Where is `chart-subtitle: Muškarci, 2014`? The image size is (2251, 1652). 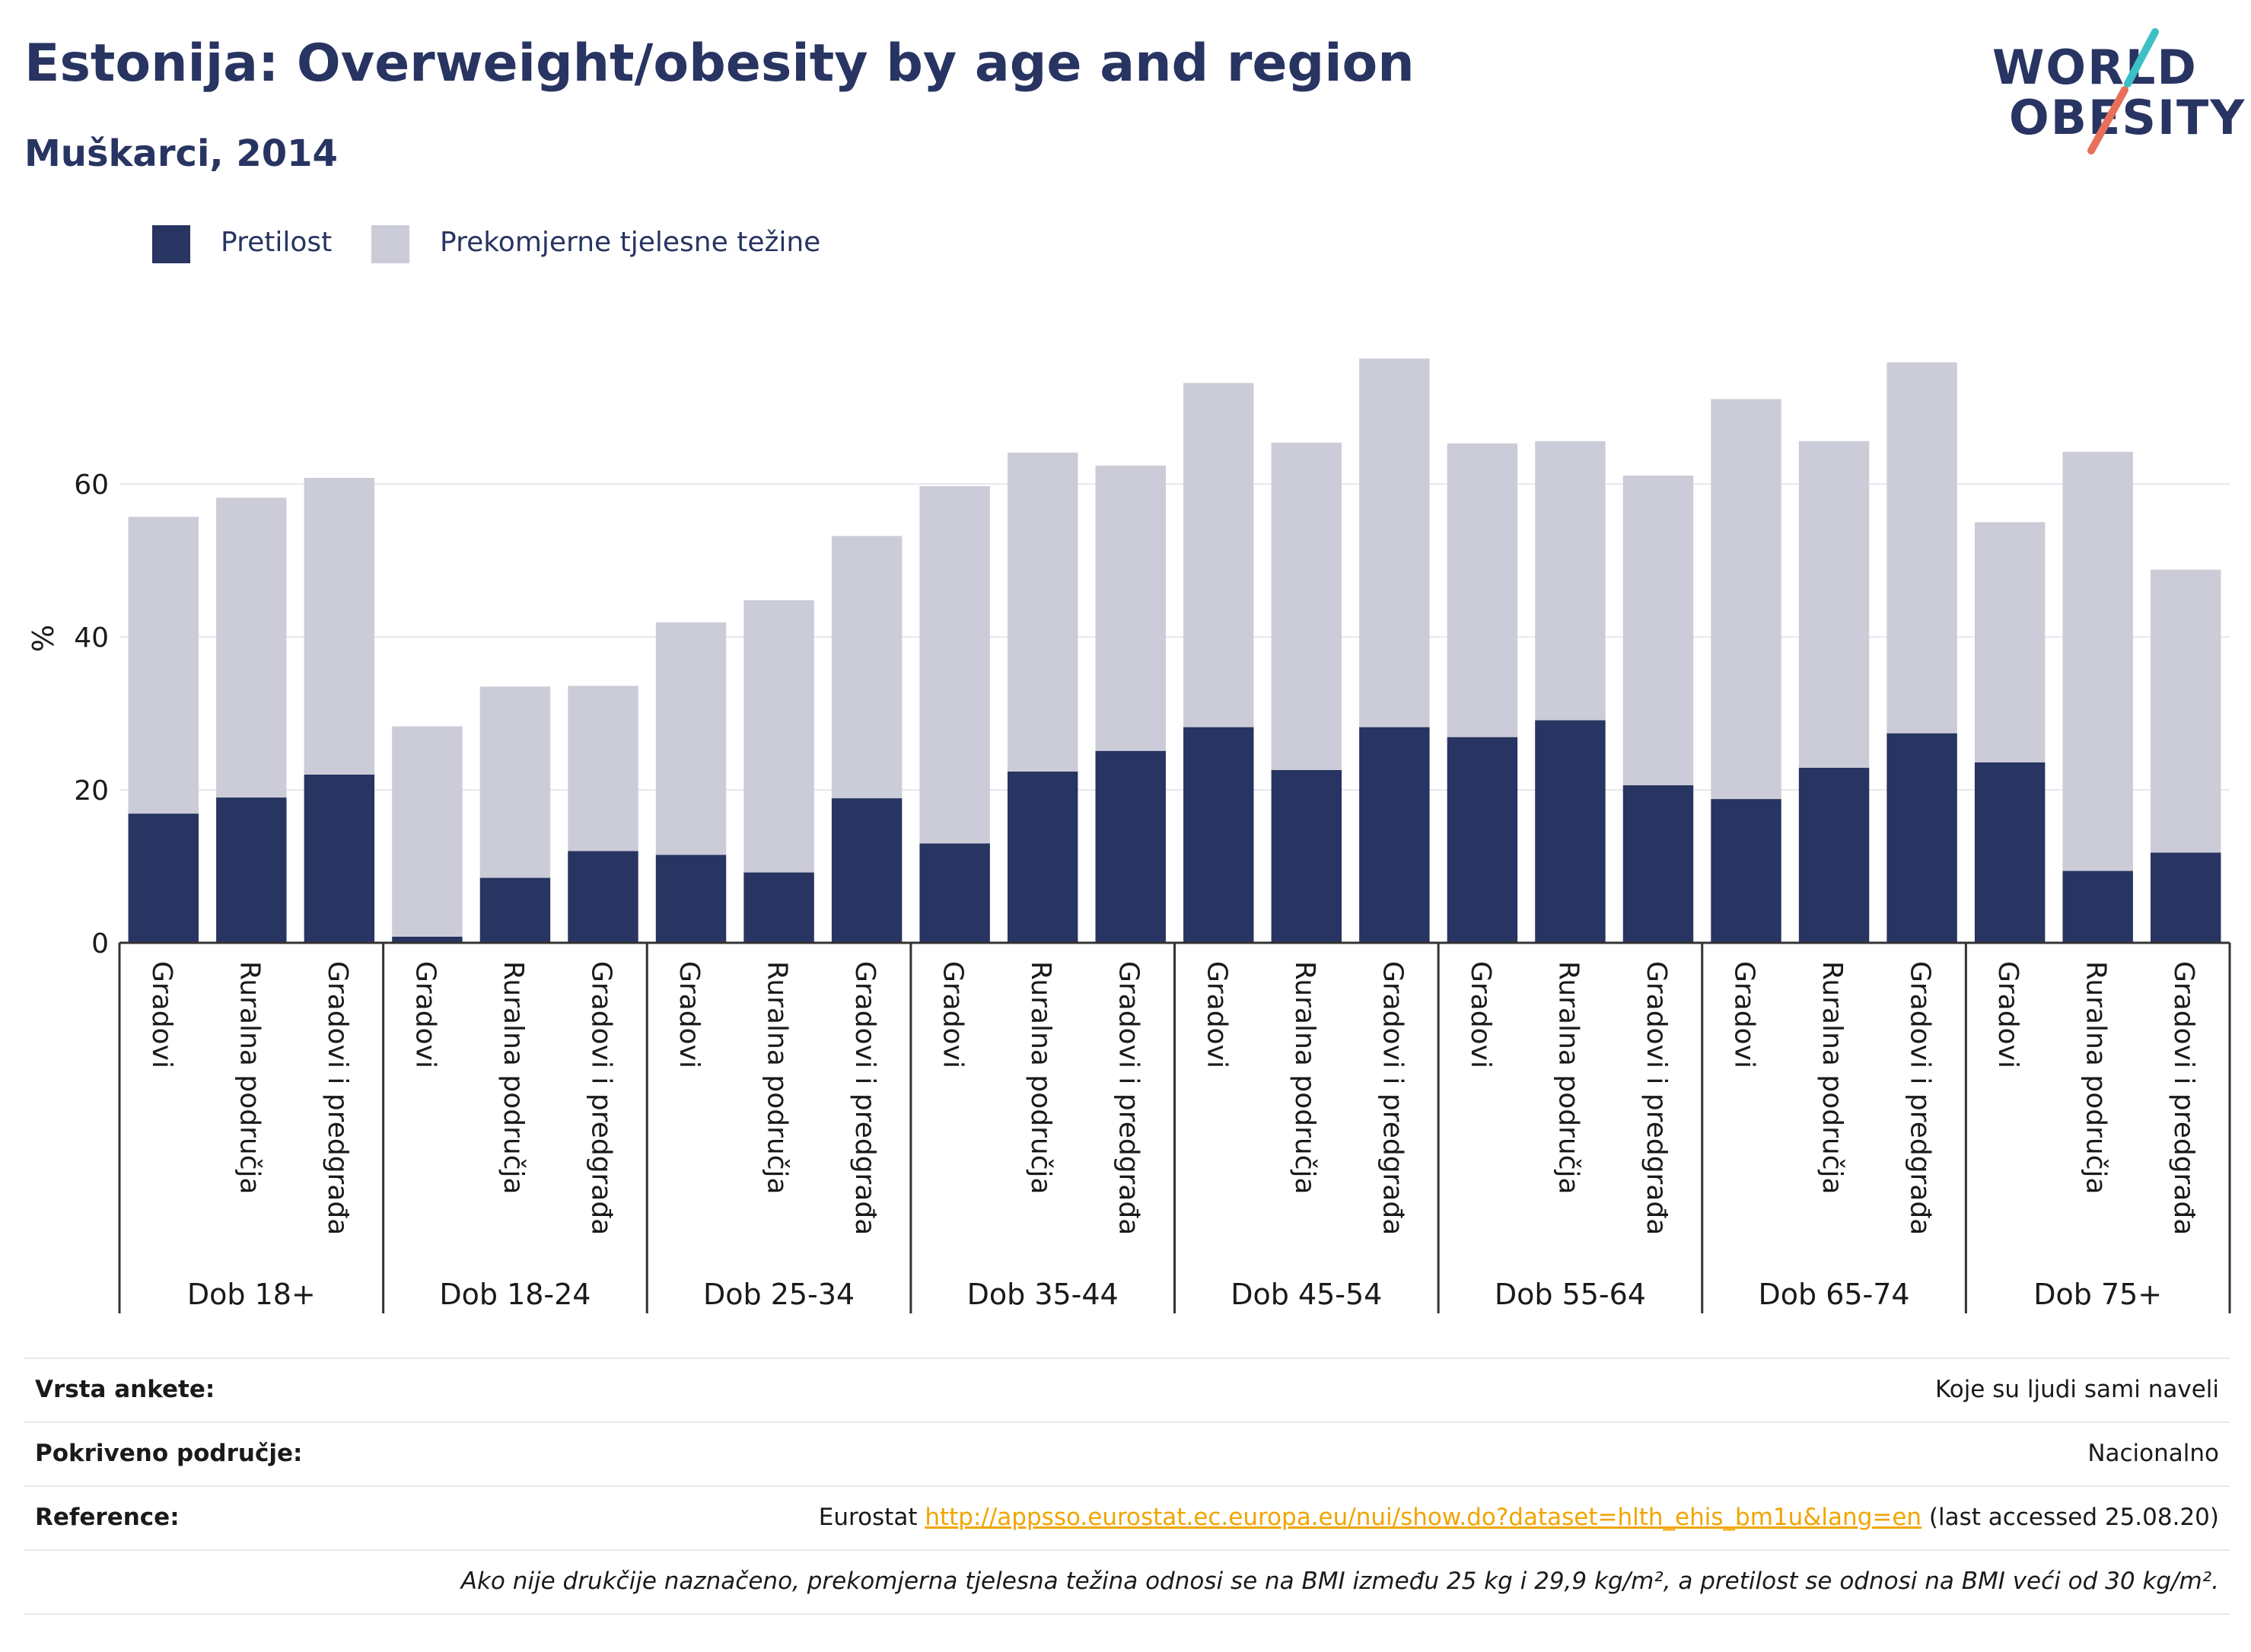
chart-subtitle: Muškarci, 2014 is located at coordinates (181, 153).